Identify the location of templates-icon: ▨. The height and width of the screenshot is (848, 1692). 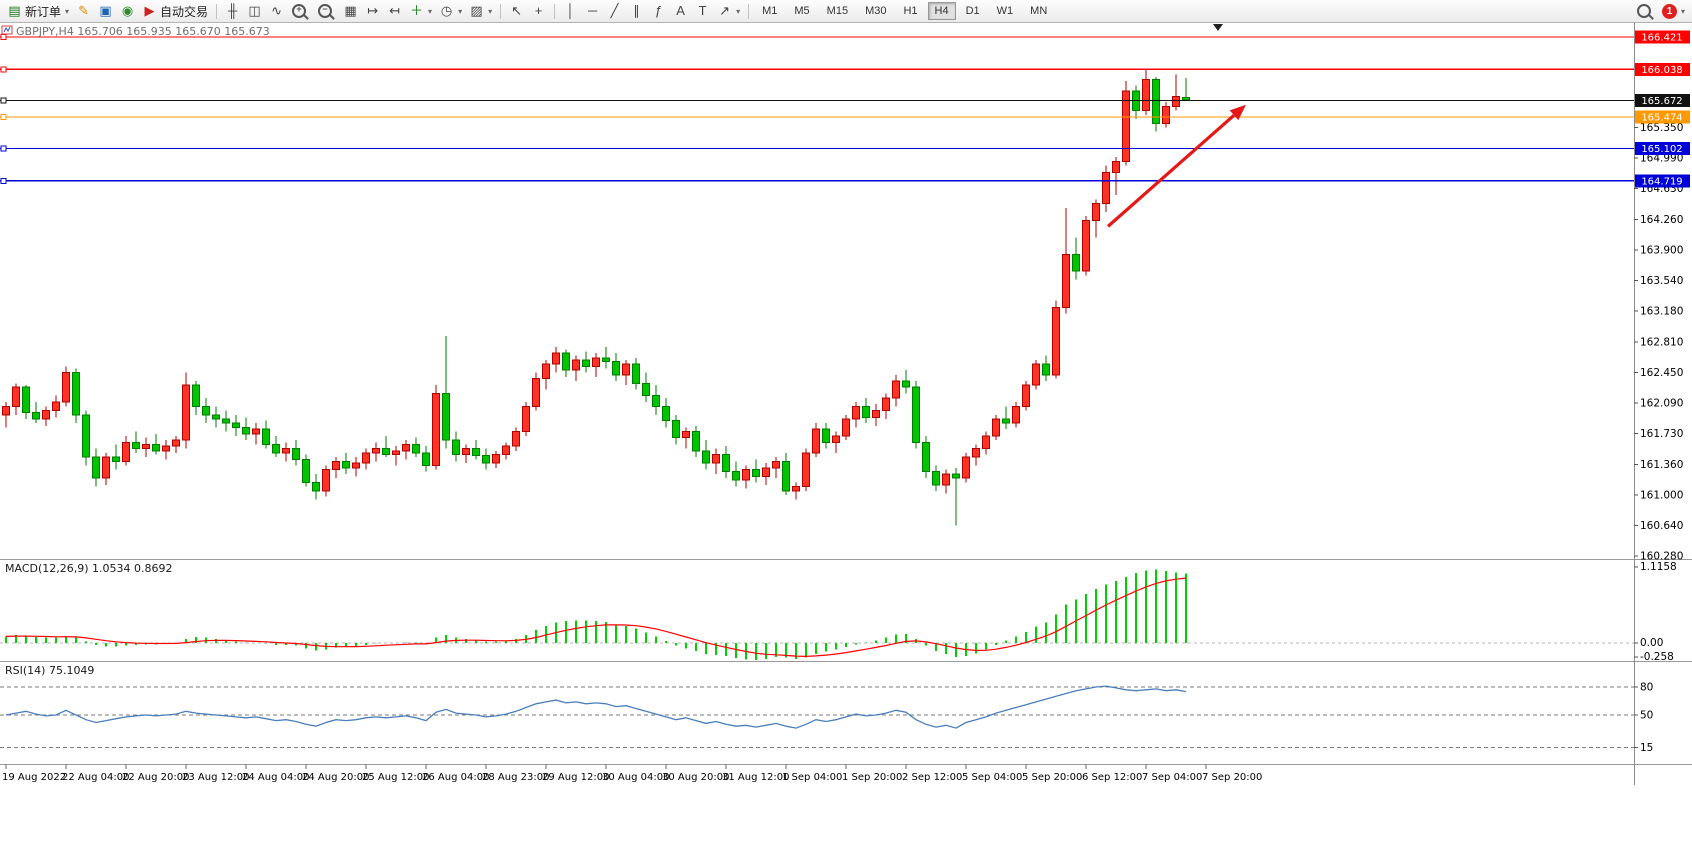
(476, 10).